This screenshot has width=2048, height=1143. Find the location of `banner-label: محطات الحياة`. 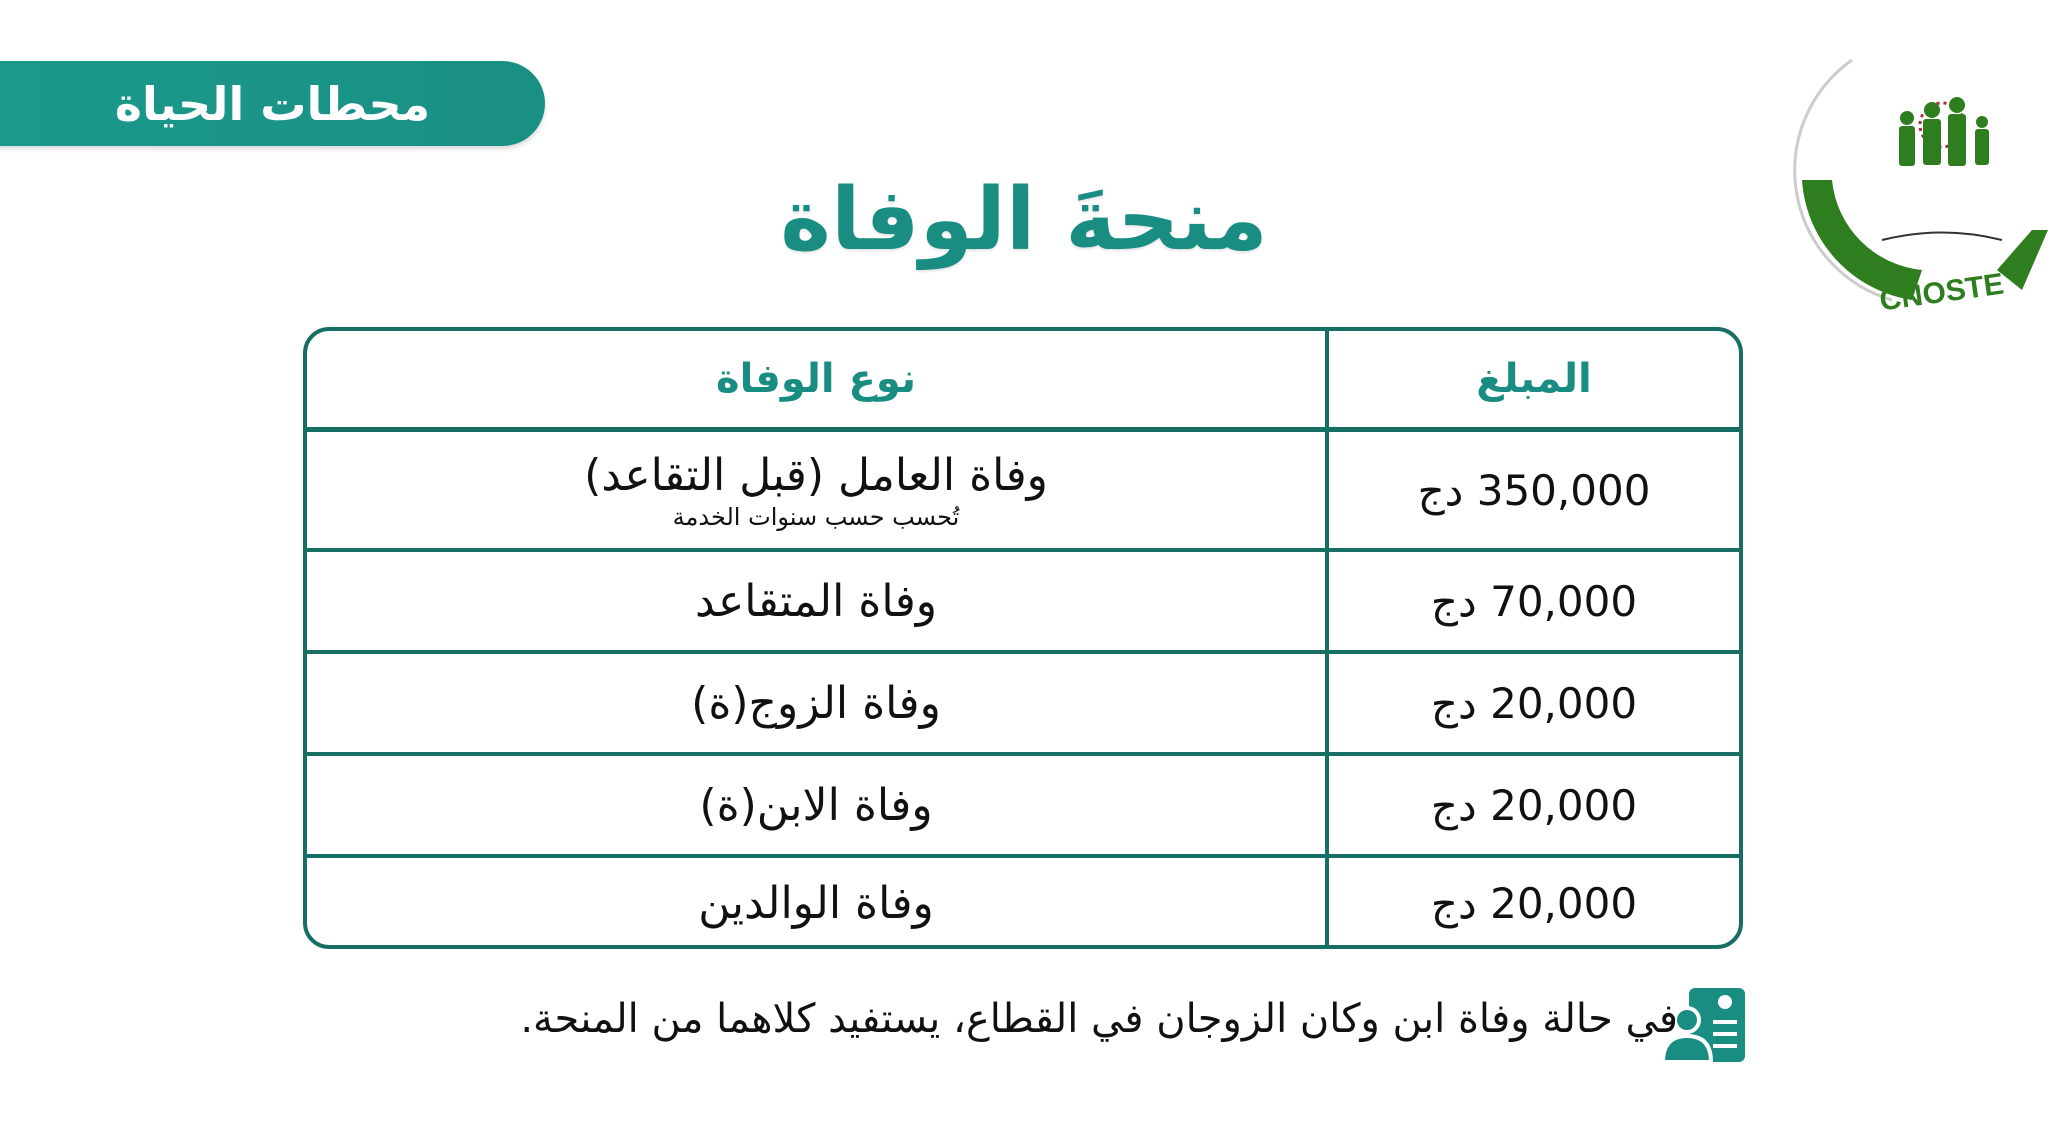

banner-label: محطات الحياة is located at coordinates (272, 103).